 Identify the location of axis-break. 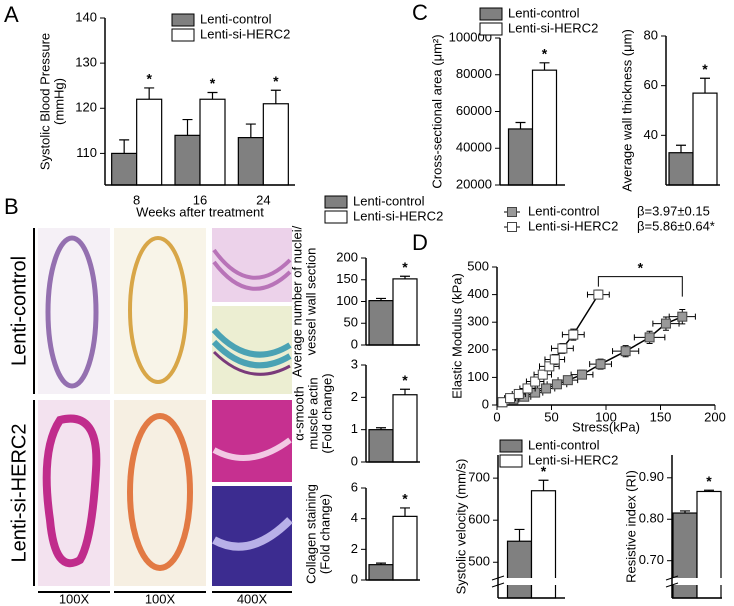
(528, 581).